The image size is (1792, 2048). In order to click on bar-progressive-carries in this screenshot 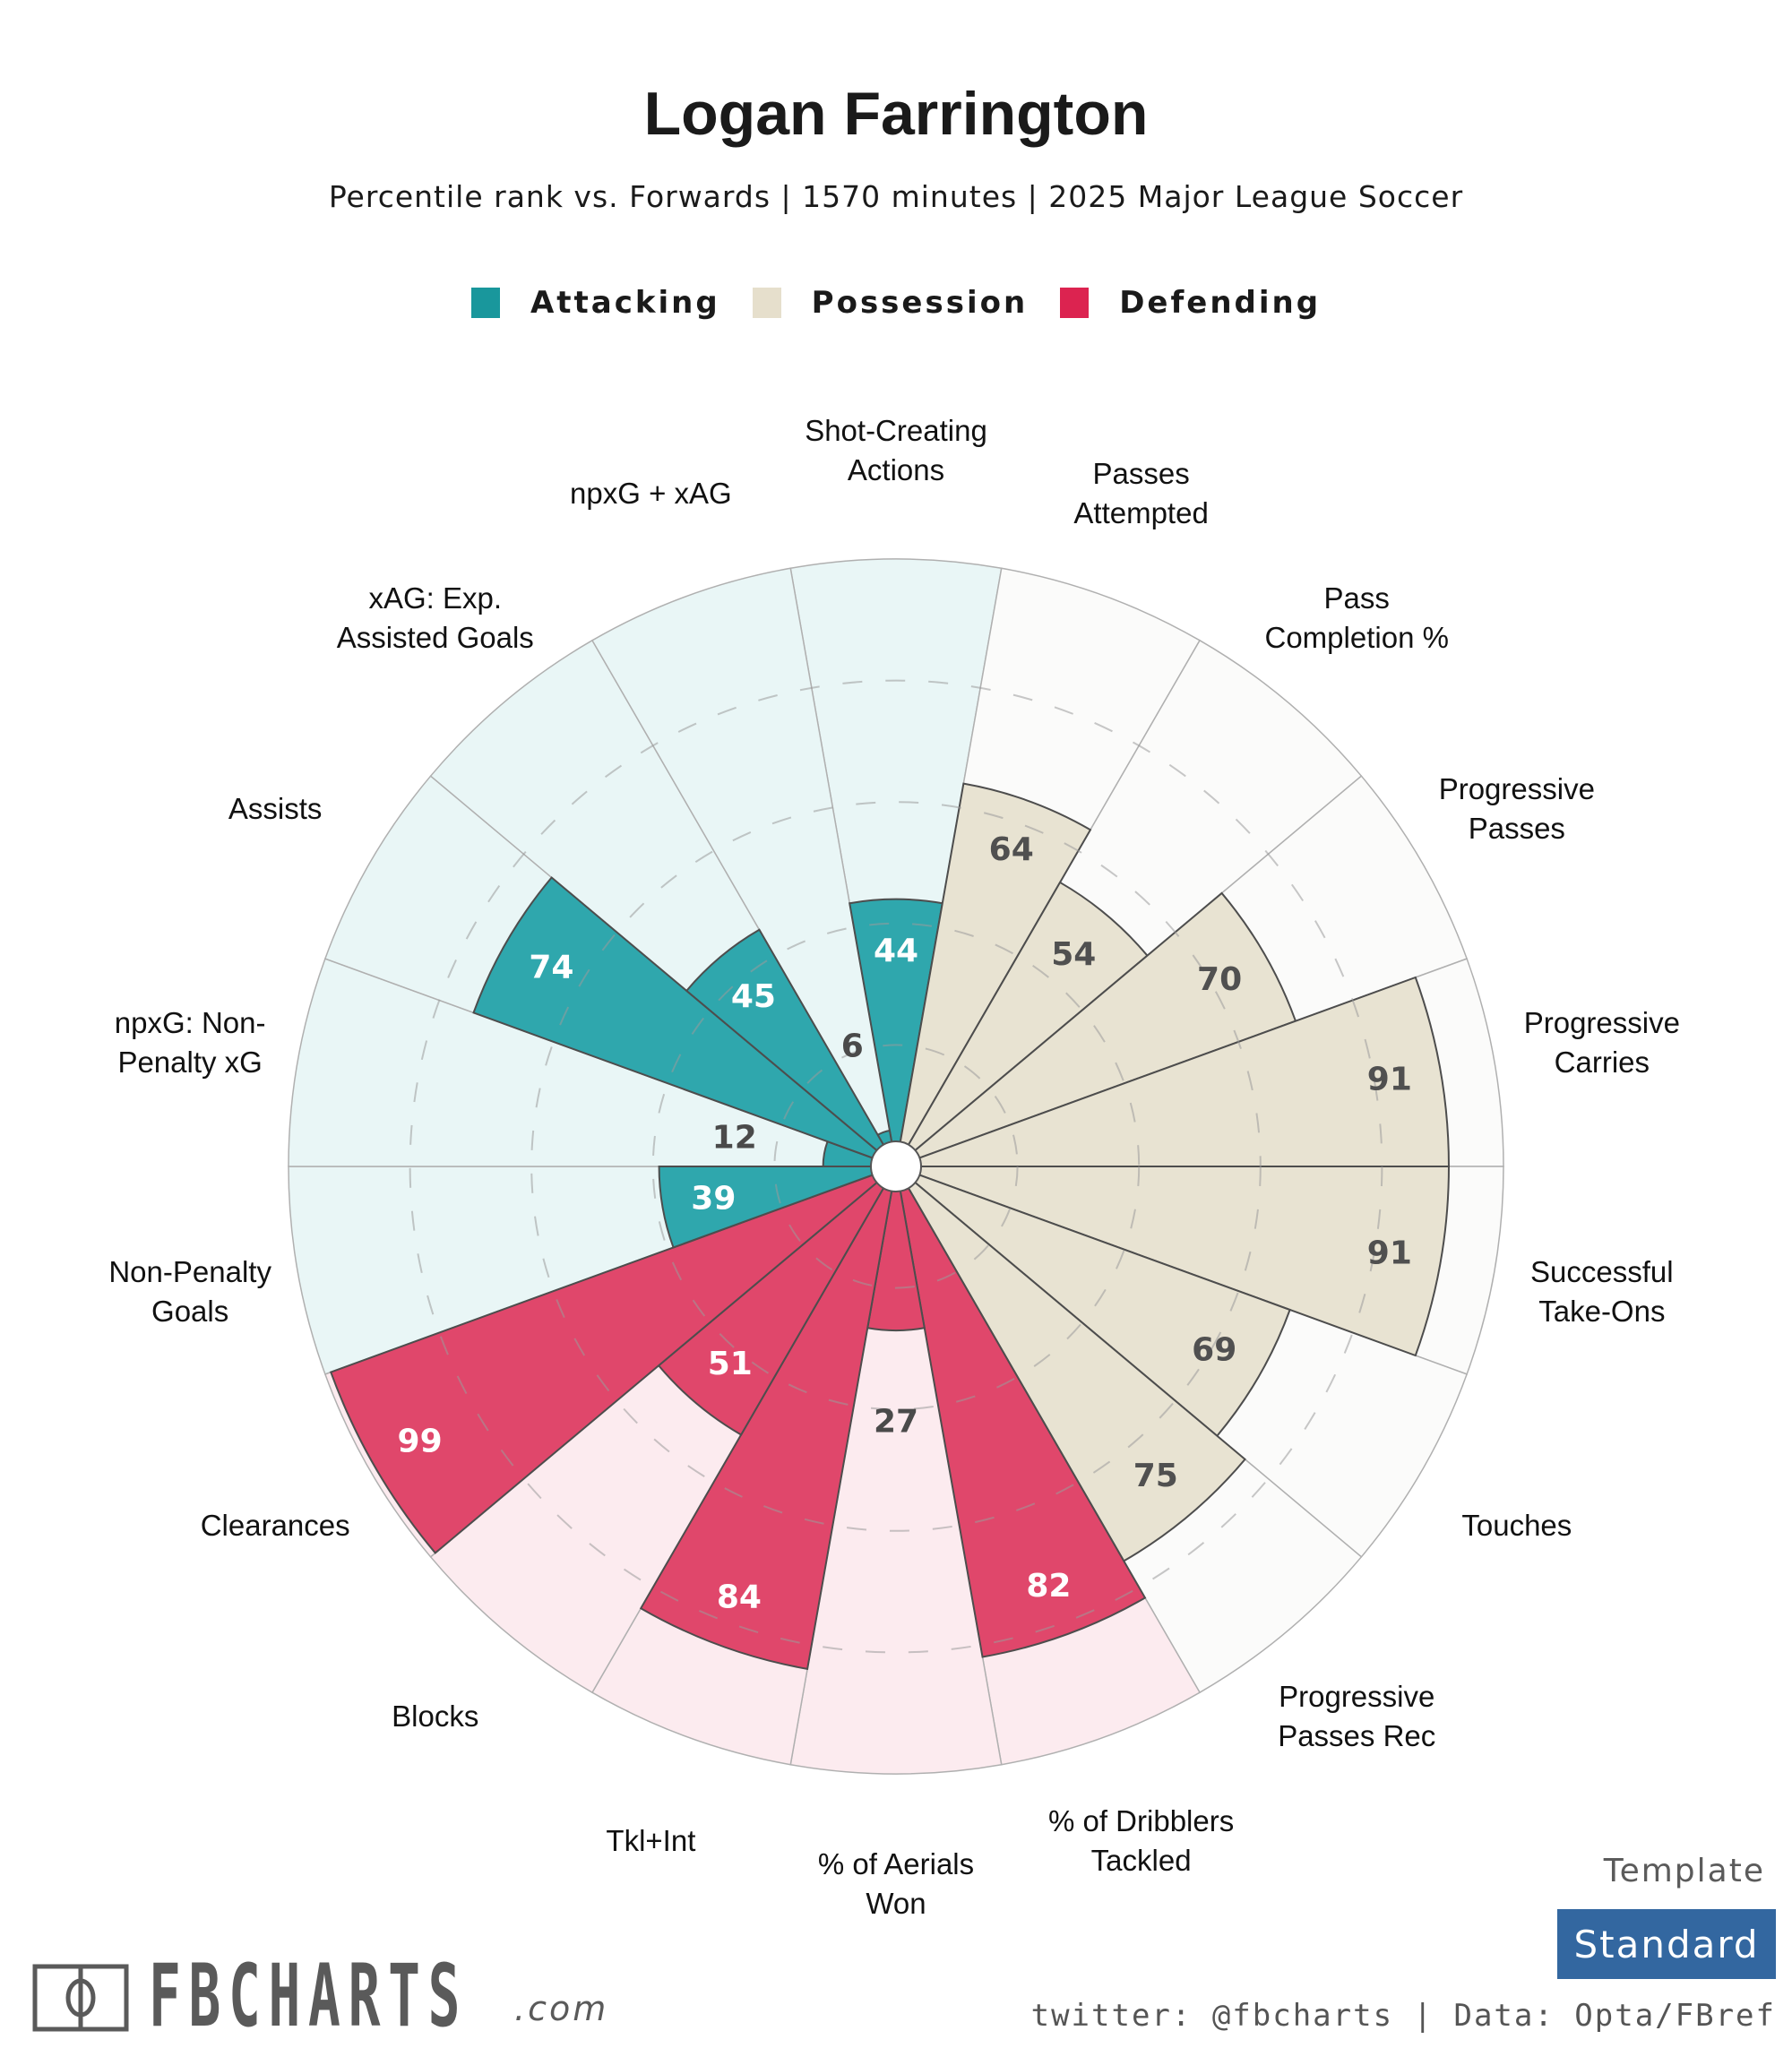, I will do `click(1172, 1071)`.